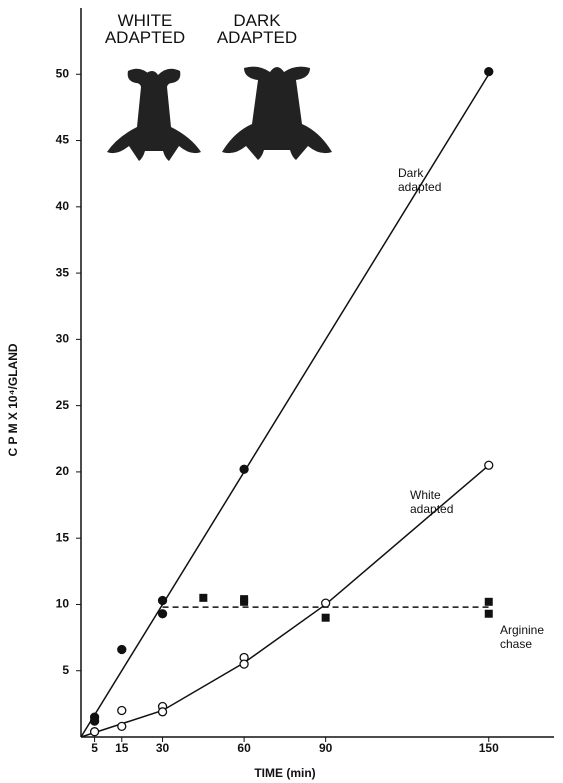 The width and height of the screenshot is (563, 783). I want to click on y-tick-label: 25, so click(63, 405).